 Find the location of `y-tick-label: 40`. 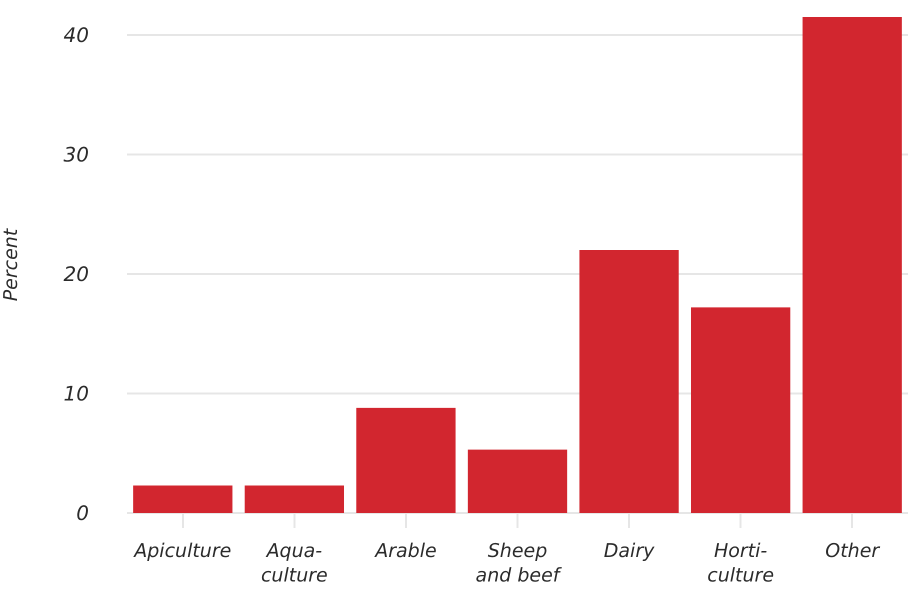

y-tick-label: 40 is located at coordinates (76, 34).